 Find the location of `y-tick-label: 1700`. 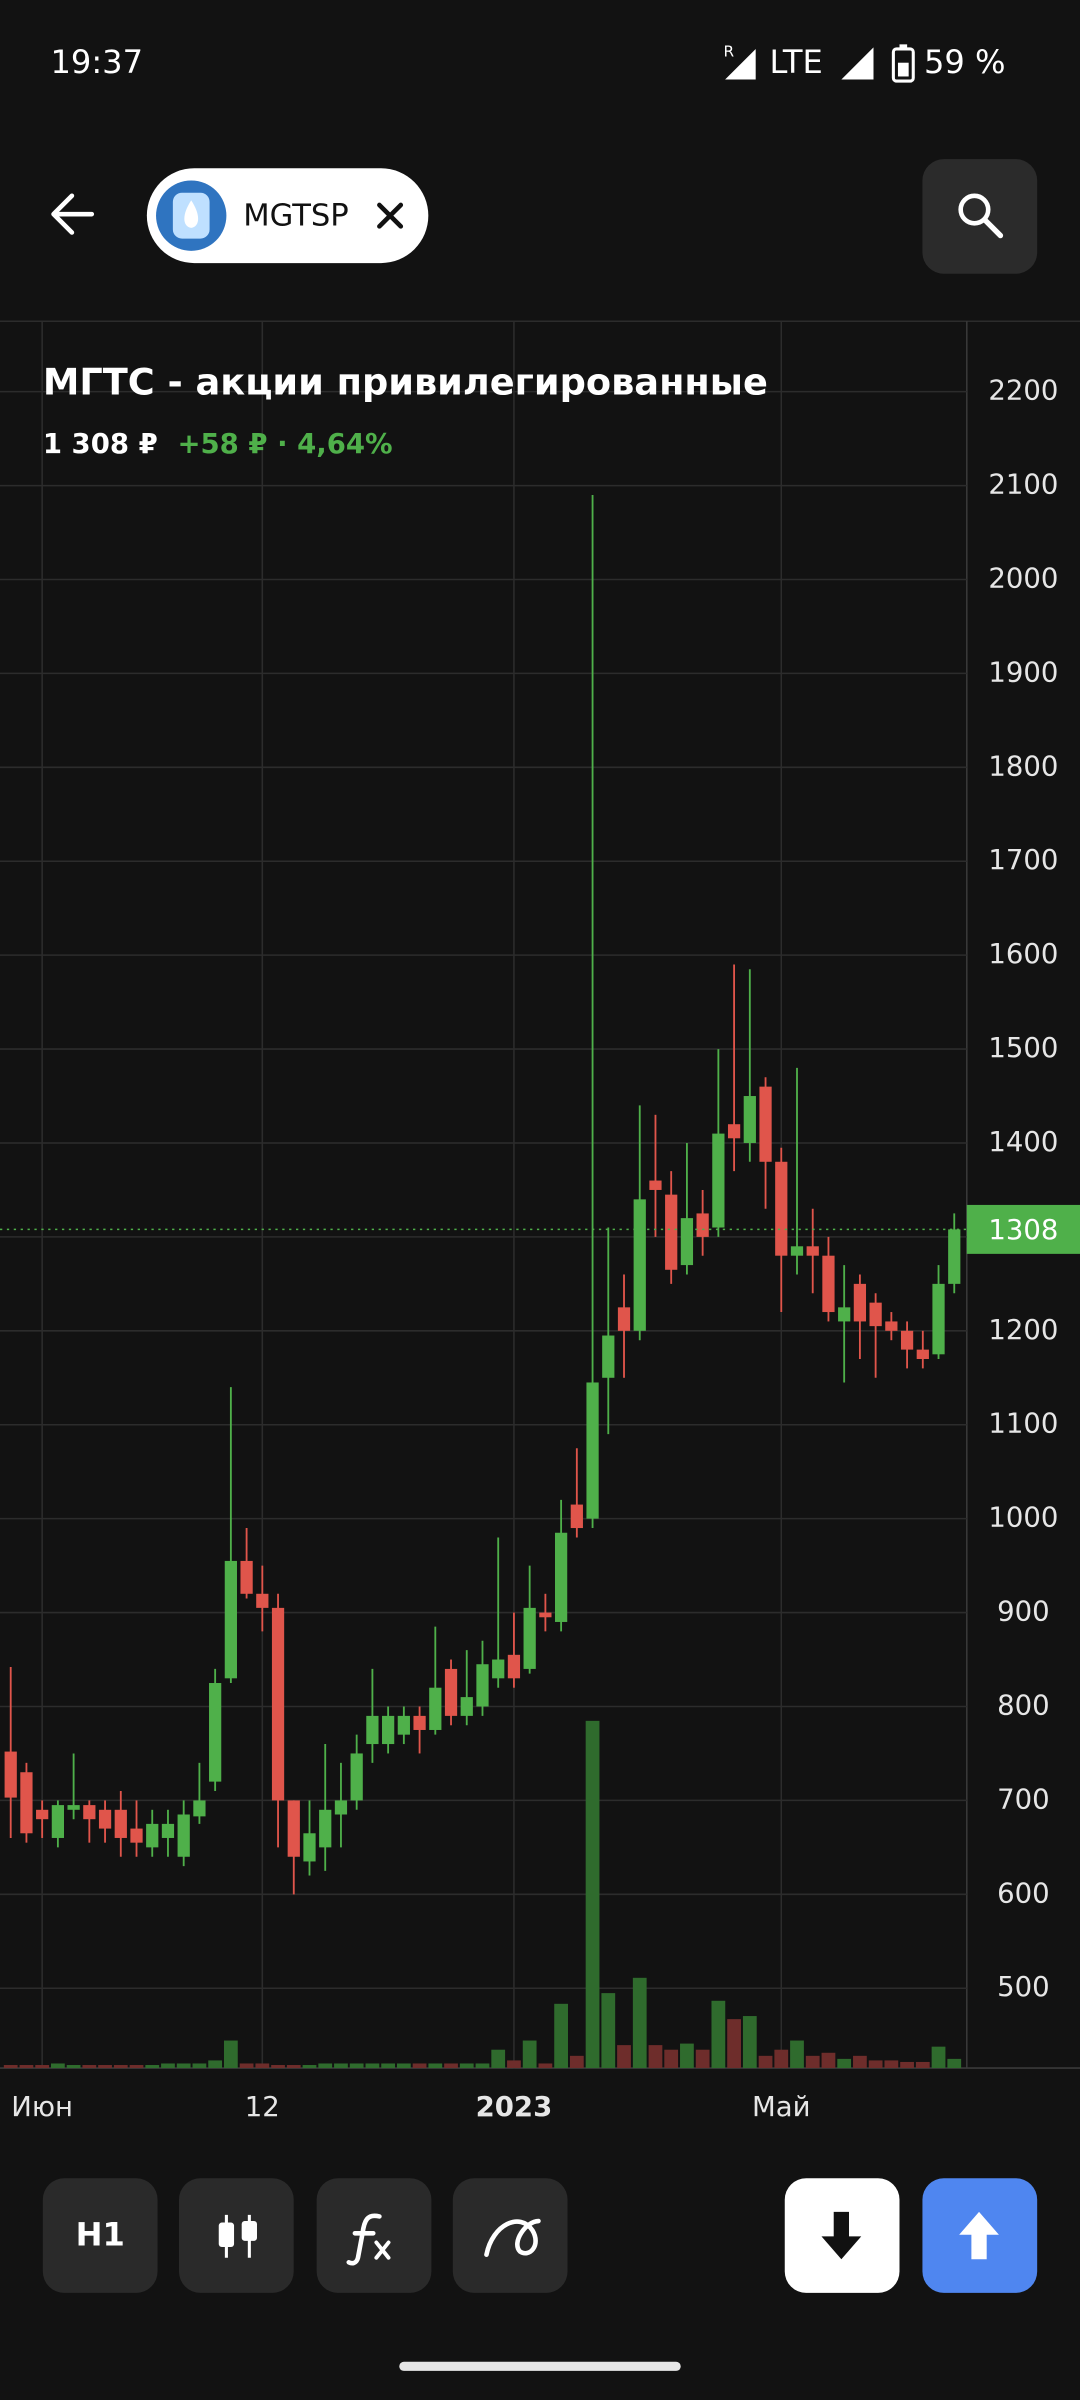

y-tick-label: 1700 is located at coordinates (1023, 860).